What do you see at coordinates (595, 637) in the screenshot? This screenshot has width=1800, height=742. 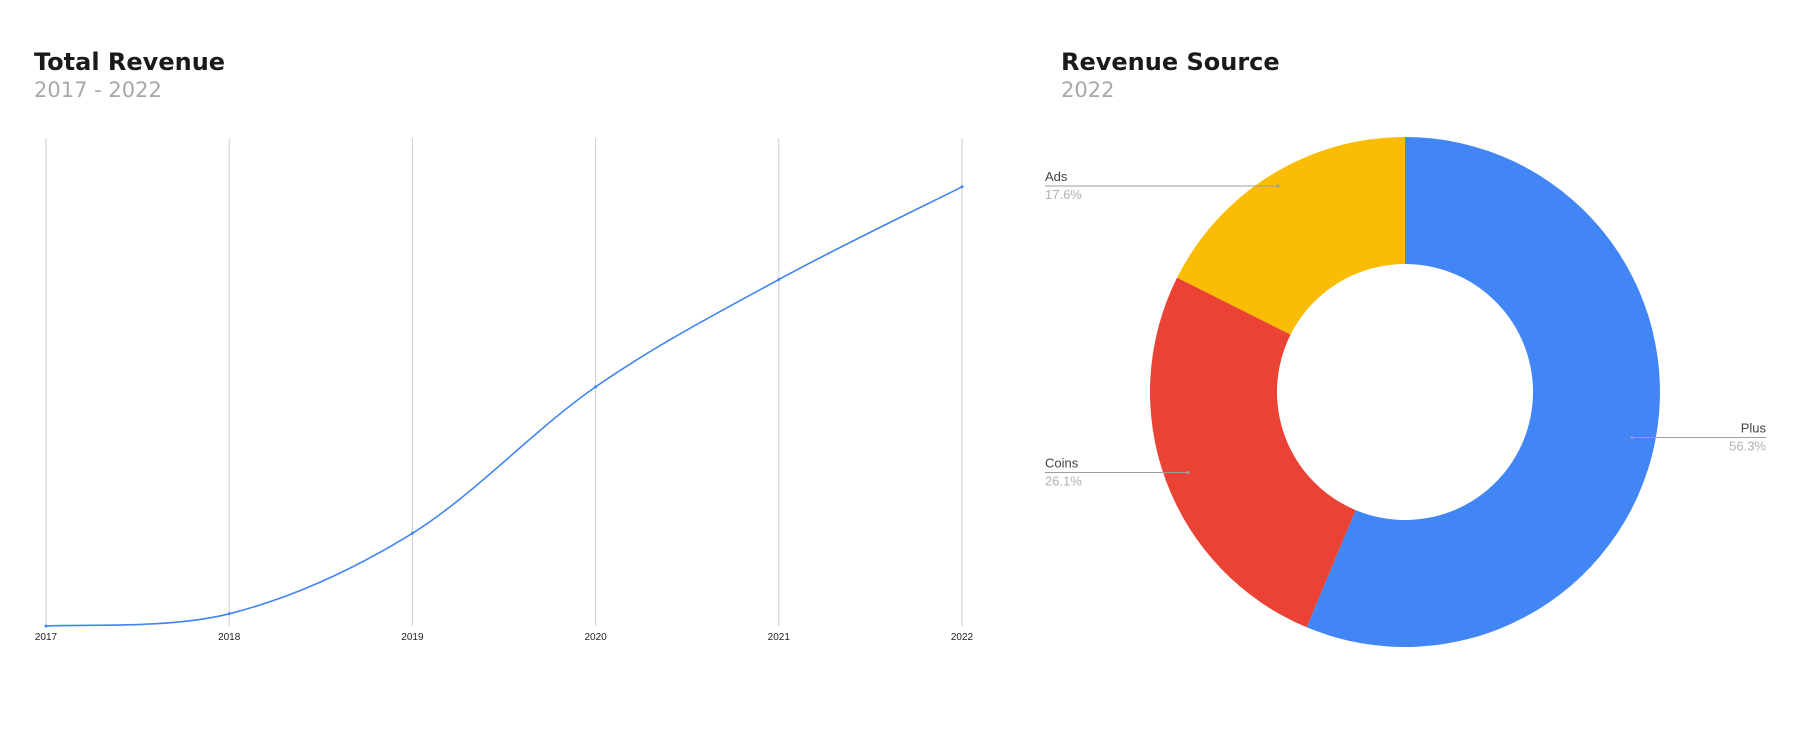 I see `x-tick-2020: 2020` at bounding box center [595, 637].